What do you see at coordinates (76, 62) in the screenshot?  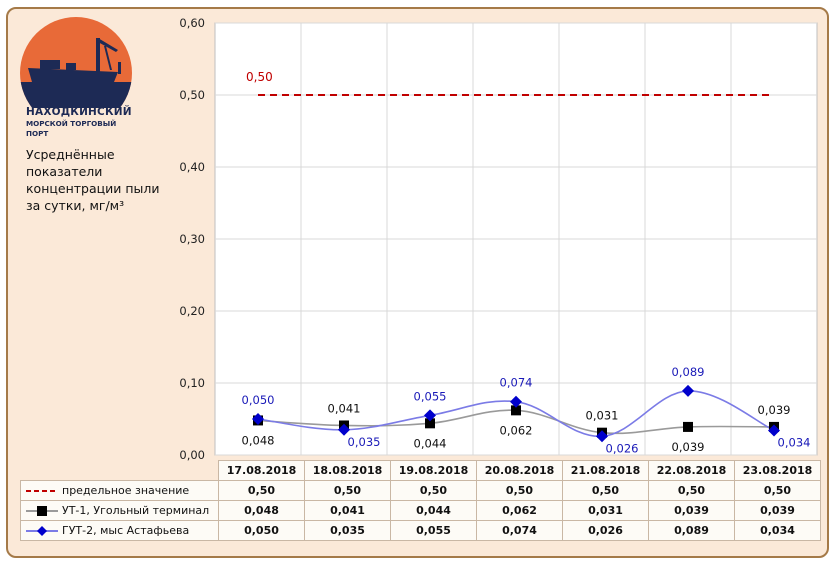 I see `port-logo-icon` at bounding box center [76, 62].